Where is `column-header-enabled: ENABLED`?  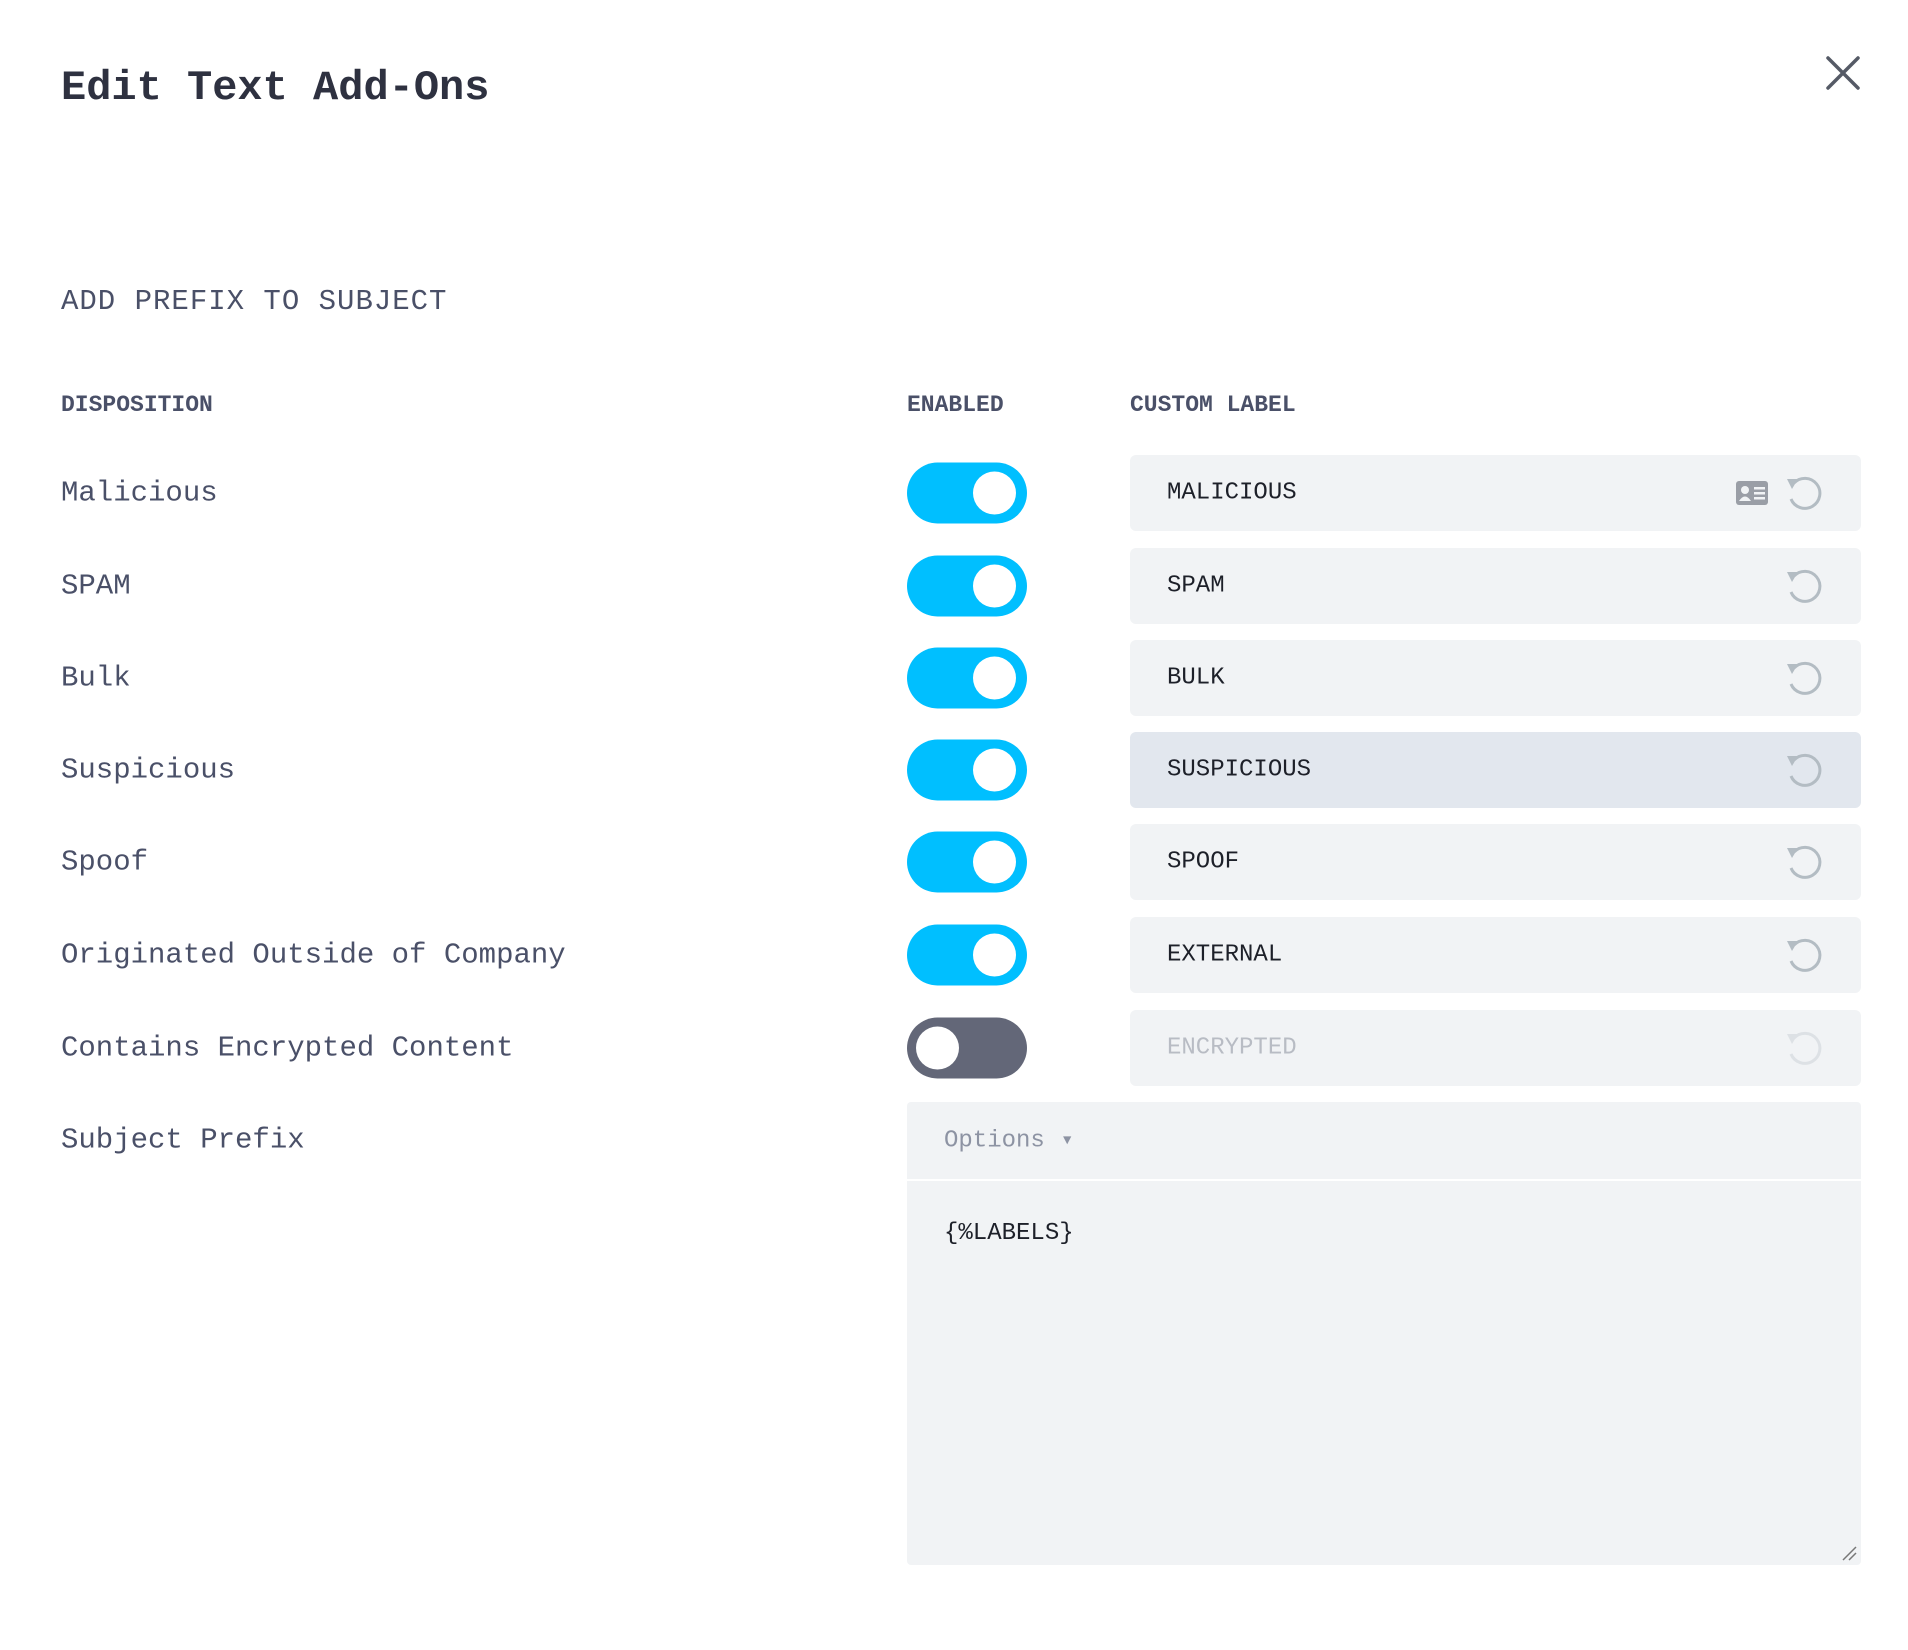 column-header-enabled: ENABLED is located at coordinates (955, 405).